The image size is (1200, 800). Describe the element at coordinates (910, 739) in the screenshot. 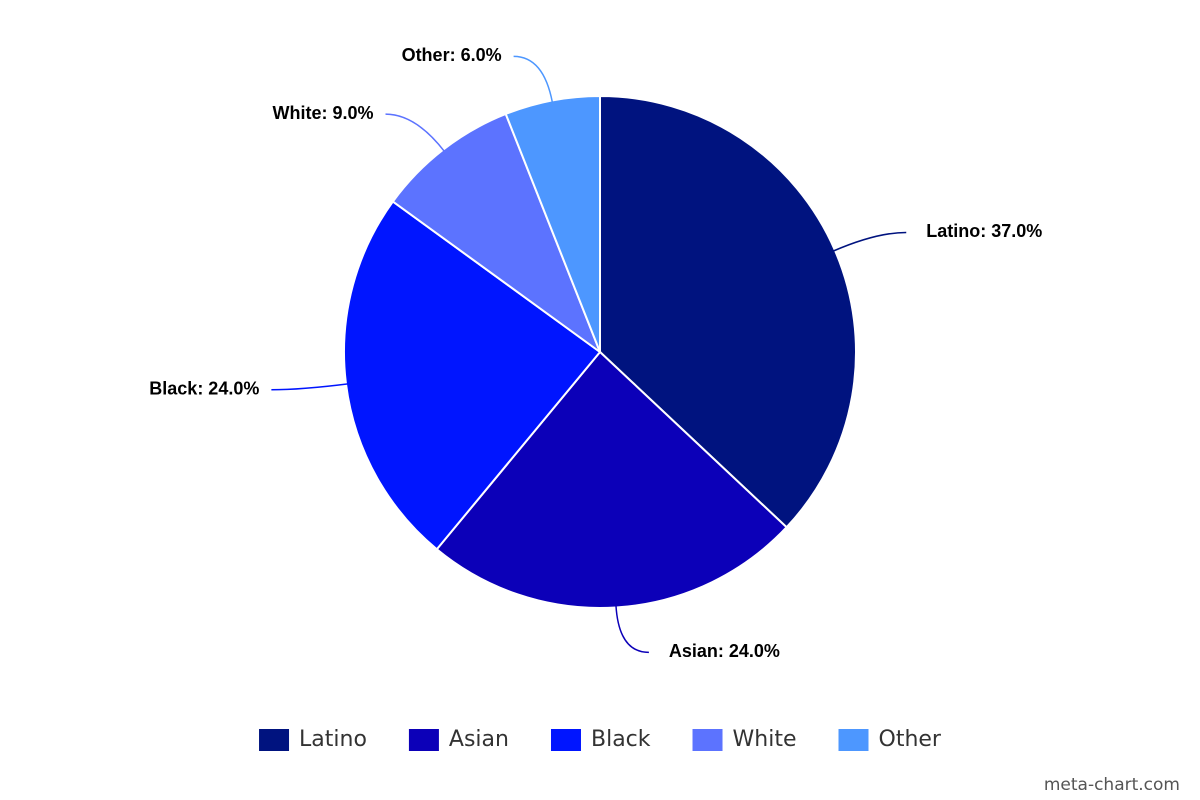

I see `legend-label: Other` at that location.